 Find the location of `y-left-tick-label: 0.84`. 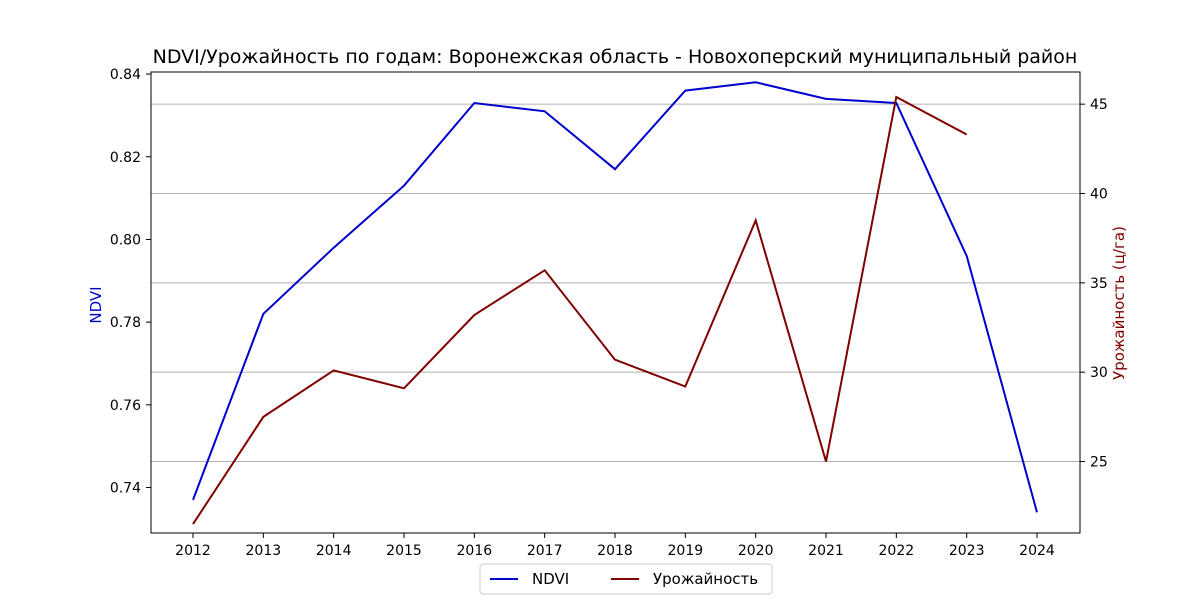

y-left-tick-label: 0.84 is located at coordinates (125, 75).